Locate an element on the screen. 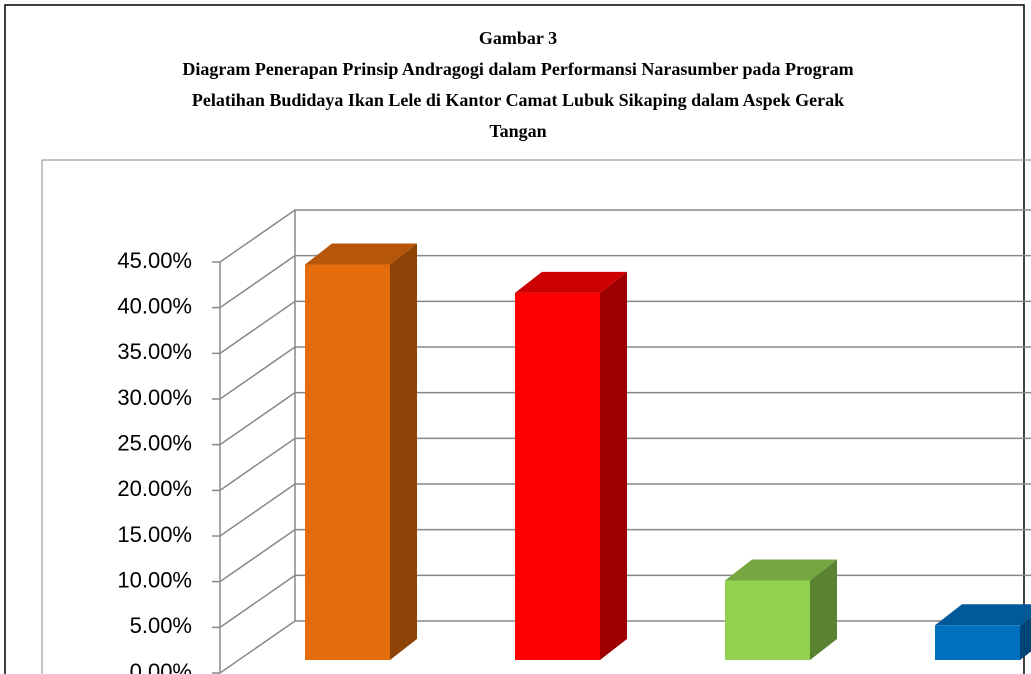  y-tick-label: 40.00% is located at coordinates (154, 305).